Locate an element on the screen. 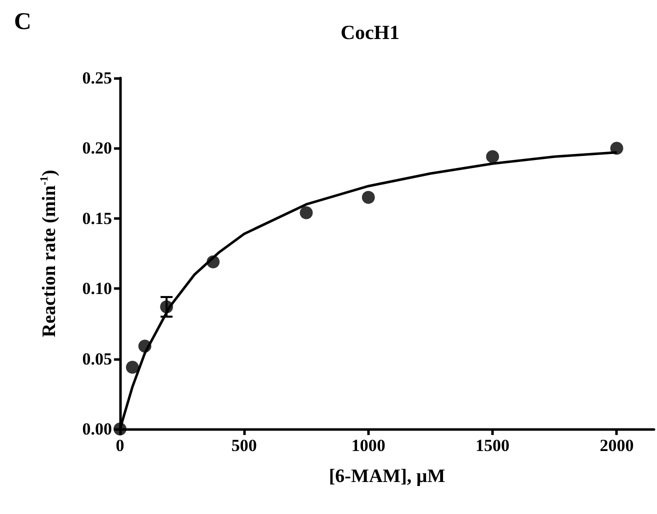 Image resolution: width=657 pixels, height=514 pixels. x-tick-label: 0 is located at coordinates (120, 445).